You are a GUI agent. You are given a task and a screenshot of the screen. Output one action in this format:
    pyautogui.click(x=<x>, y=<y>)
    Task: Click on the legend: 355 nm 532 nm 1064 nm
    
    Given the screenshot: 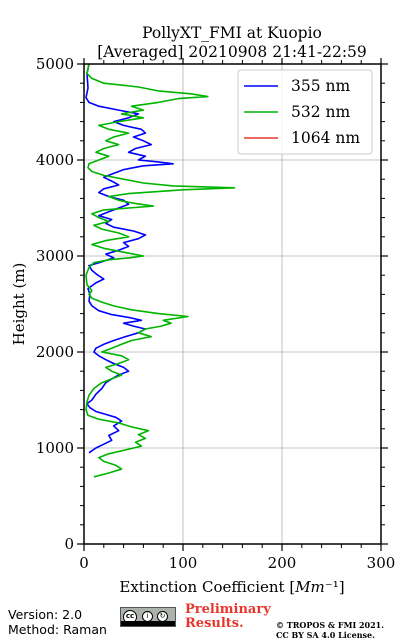 What is the action you would take?
    pyautogui.click(x=305, y=112)
    